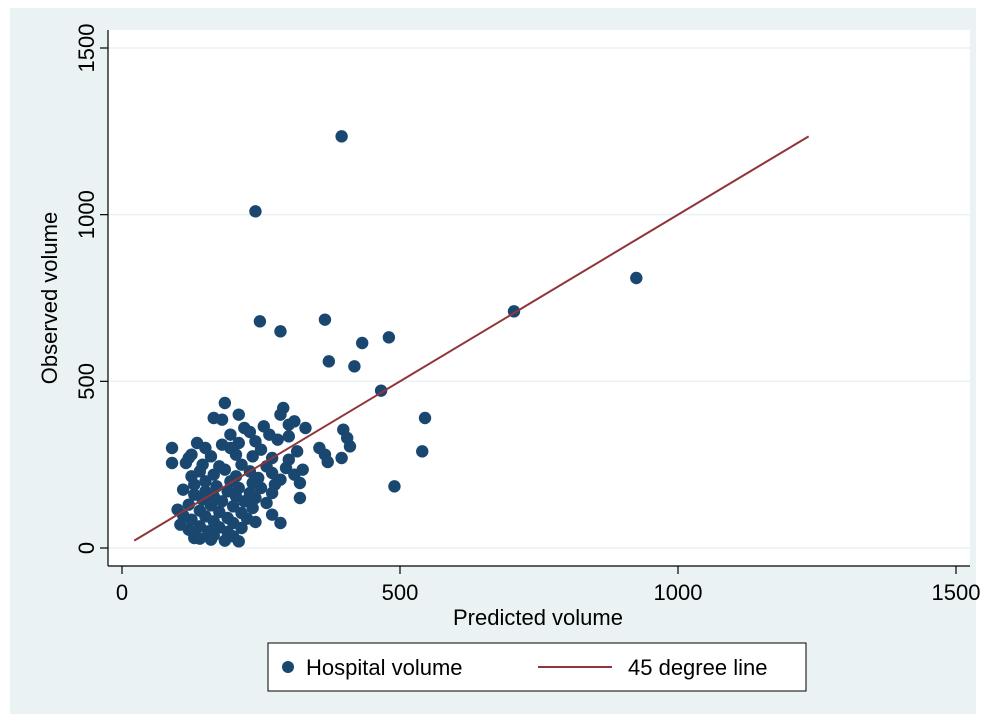  Describe the element at coordinates (384, 667) in the screenshot. I see `legend-label-hospital-volume: Hospital volume` at that location.